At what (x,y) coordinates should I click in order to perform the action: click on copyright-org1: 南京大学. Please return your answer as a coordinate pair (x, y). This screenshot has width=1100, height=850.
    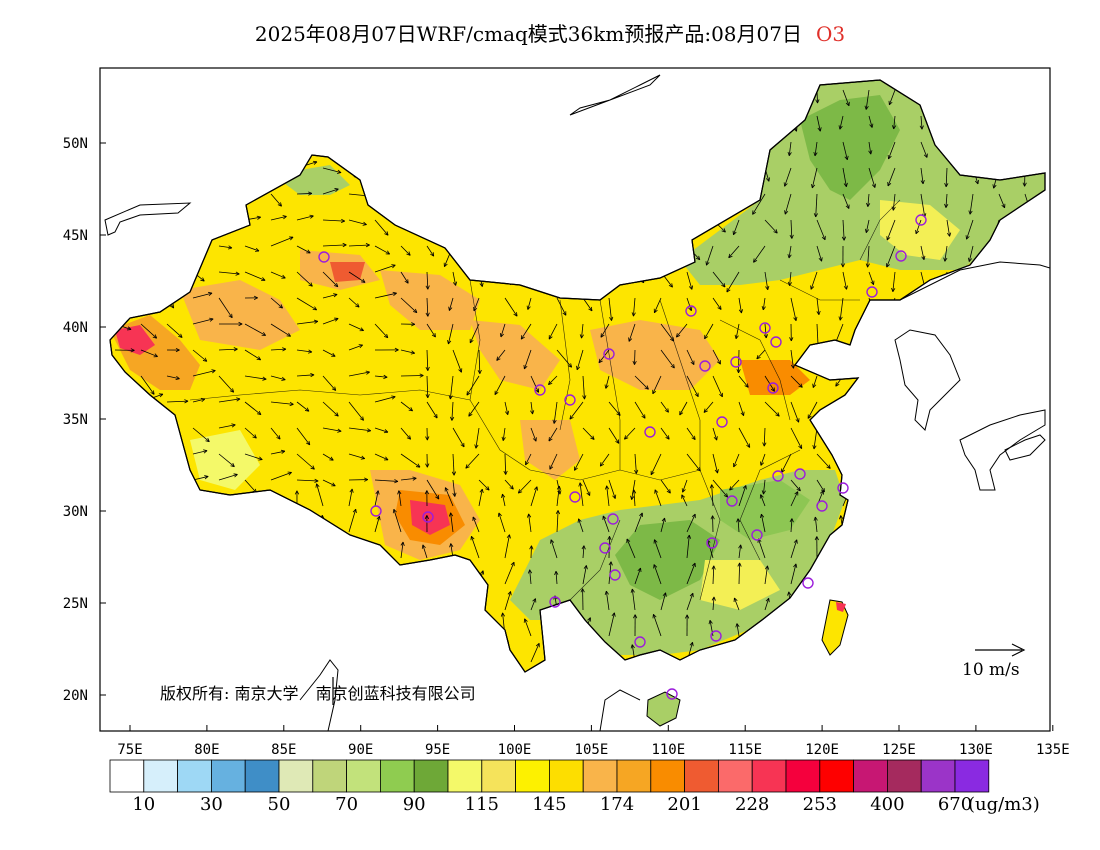
    Looking at the image, I should click on (266, 693).